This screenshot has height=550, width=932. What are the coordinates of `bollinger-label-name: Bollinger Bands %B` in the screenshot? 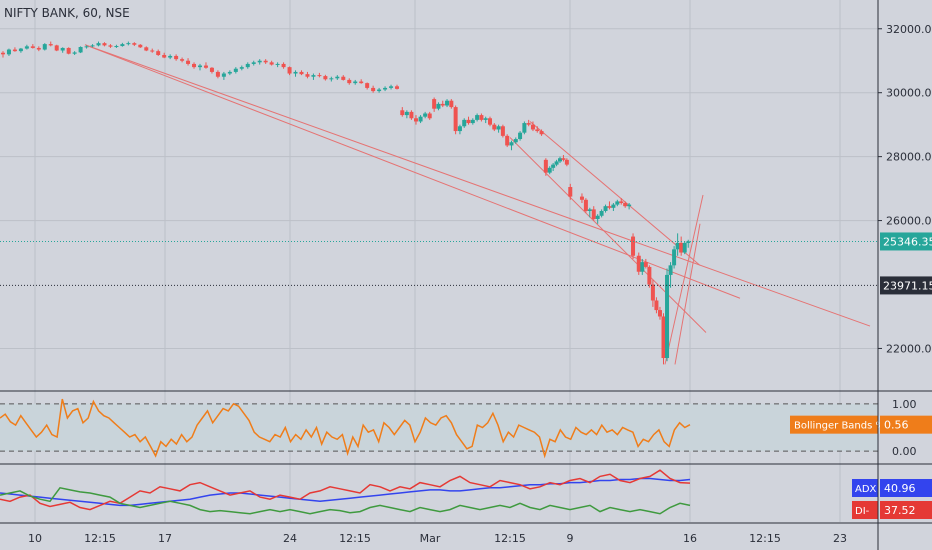 It's located at (843, 426).